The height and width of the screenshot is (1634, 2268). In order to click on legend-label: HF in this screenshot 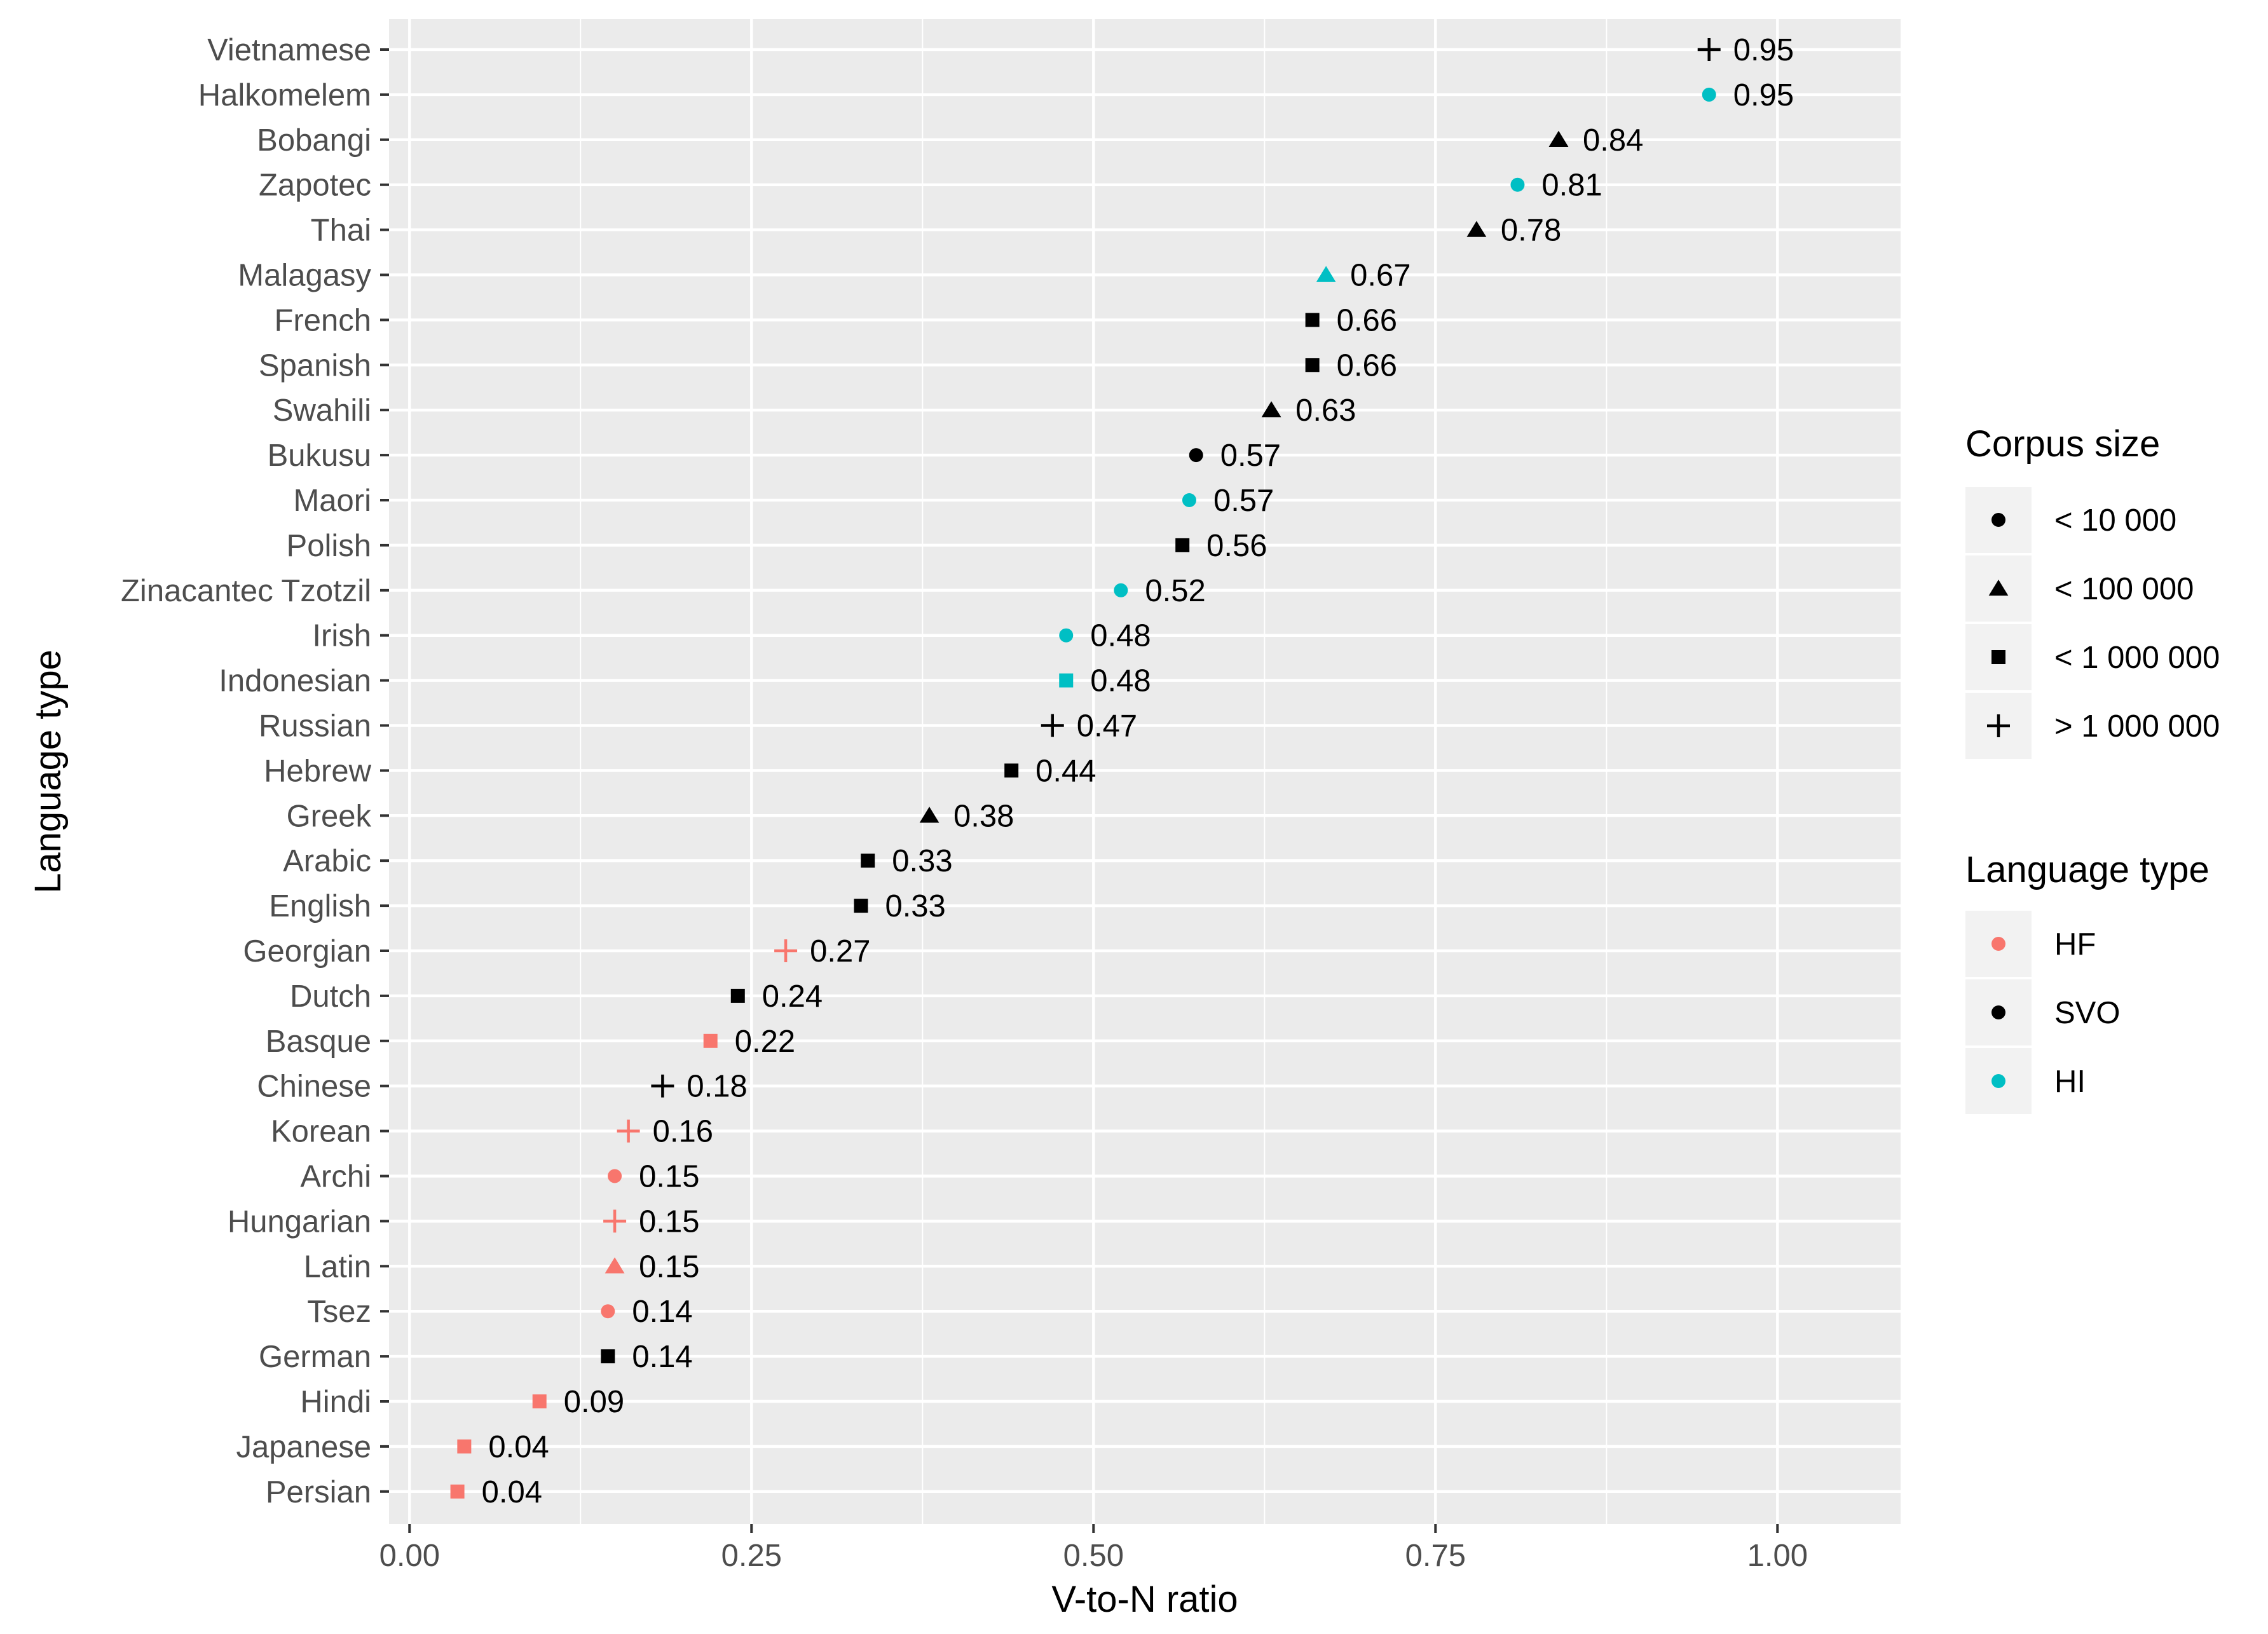, I will do `click(2075, 945)`.